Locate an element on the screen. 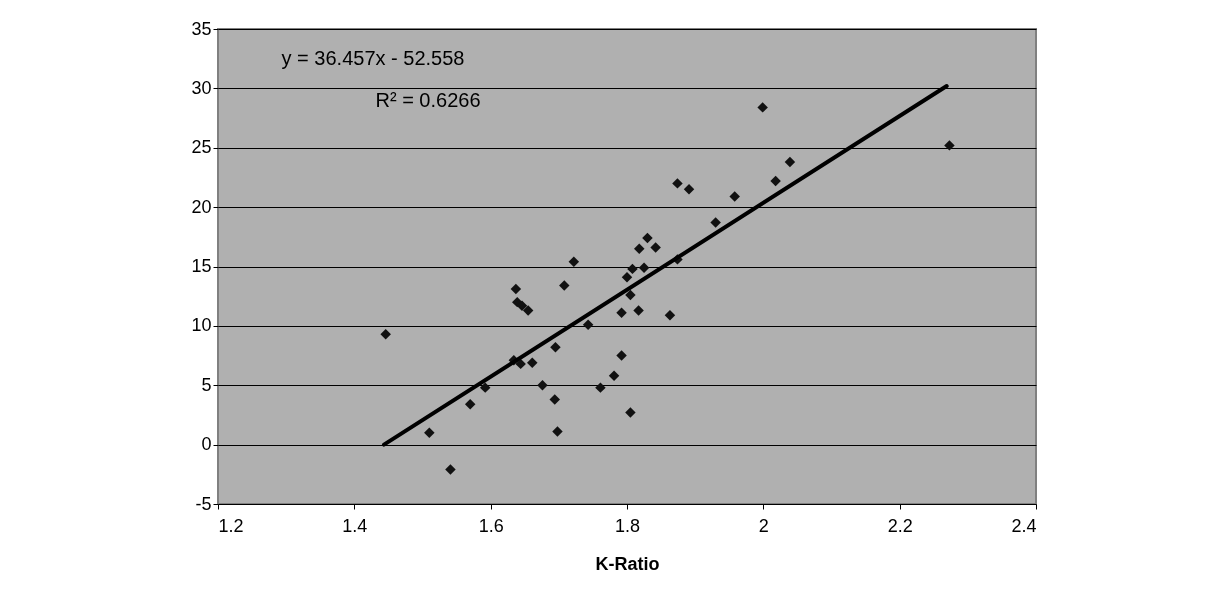 The height and width of the screenshot is (590, 1225). annotation: y = 36.457x - 52.558 is located at coordinates (373, 58).